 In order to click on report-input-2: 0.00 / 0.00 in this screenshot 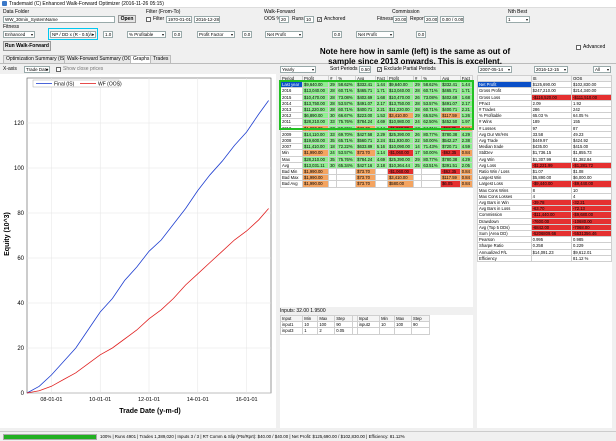, I will do `click(452, 19)`.